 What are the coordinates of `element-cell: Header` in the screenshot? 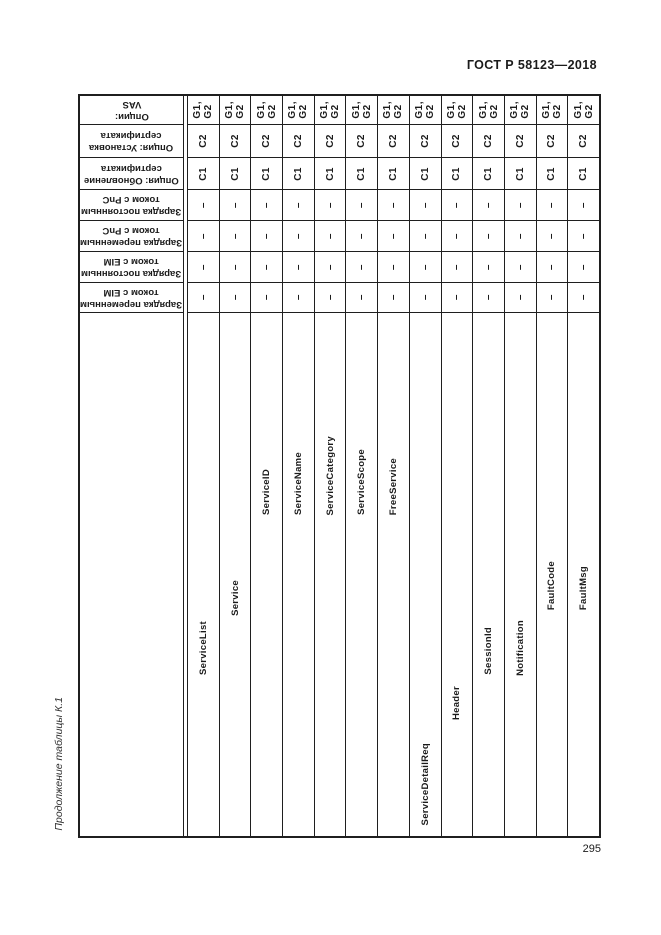 It's located at (457, 574).